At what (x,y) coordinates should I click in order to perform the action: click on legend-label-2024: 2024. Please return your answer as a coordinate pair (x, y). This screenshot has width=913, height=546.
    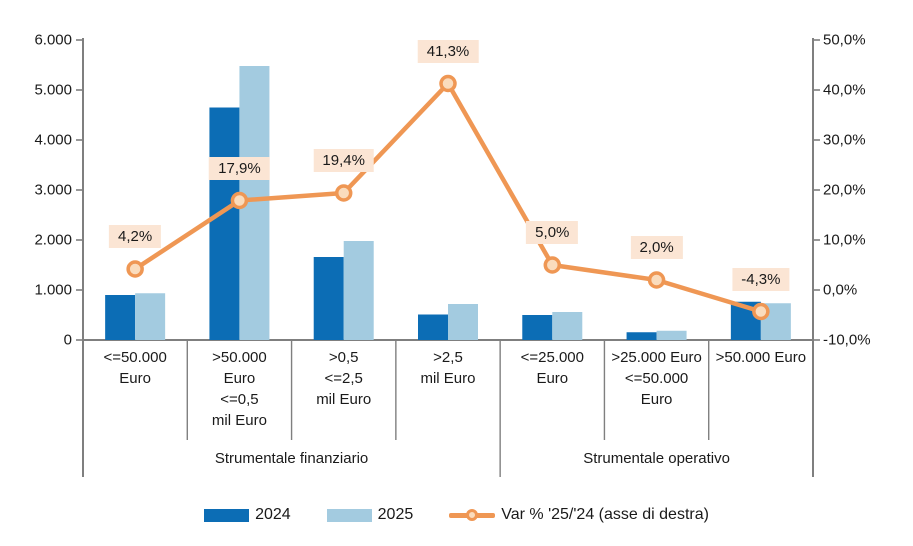
    Looking at the image, I should click on (273, 514).